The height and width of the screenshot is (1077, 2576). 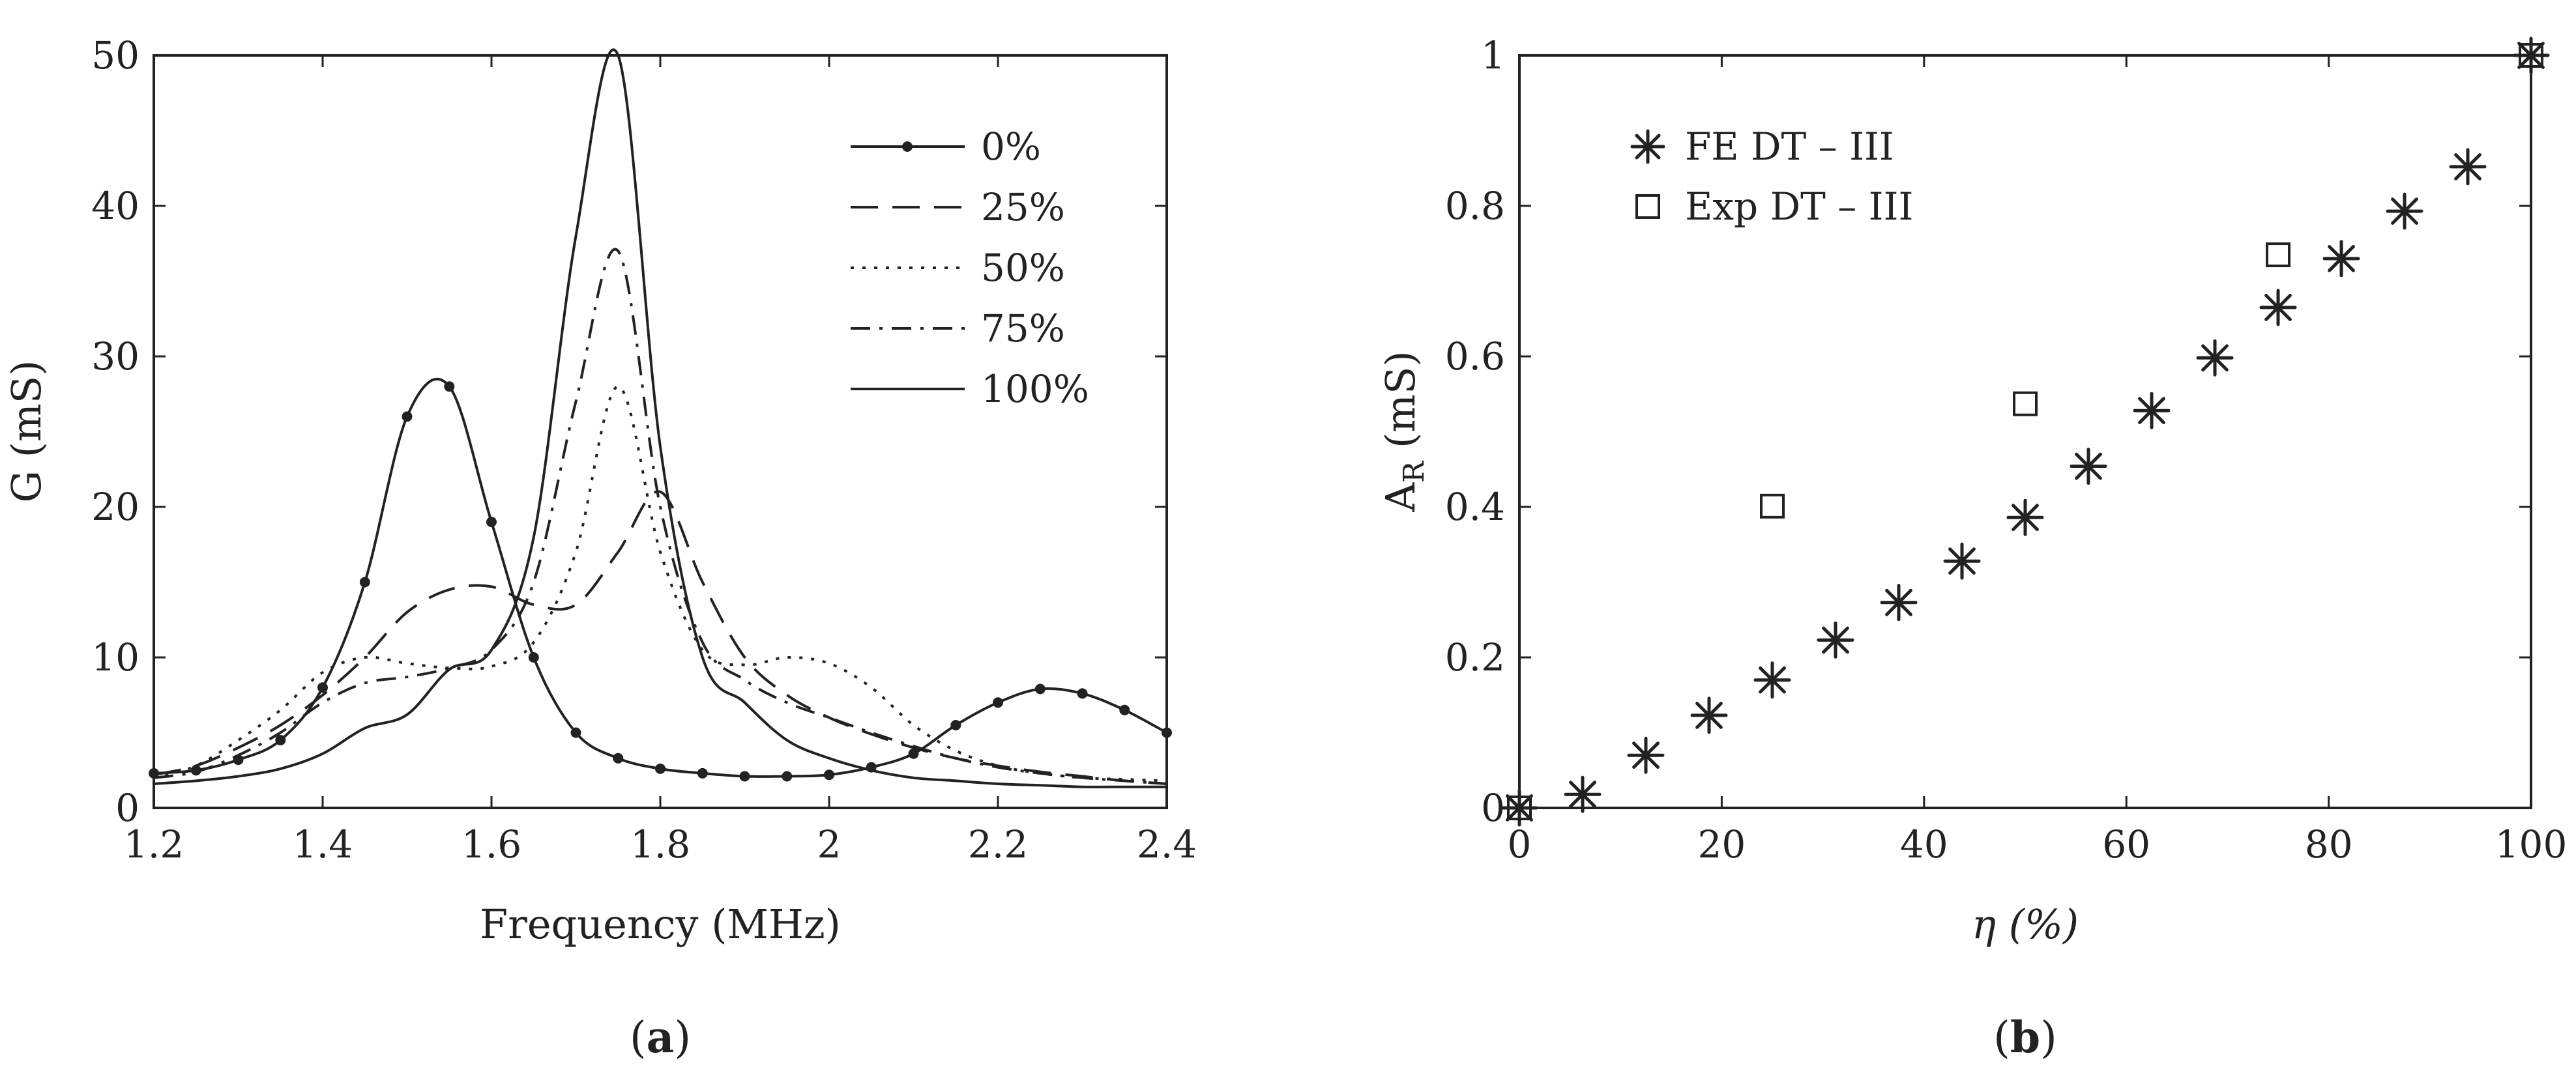 I want to click on x-tick-label: 80, so click(x=2329, y=844).